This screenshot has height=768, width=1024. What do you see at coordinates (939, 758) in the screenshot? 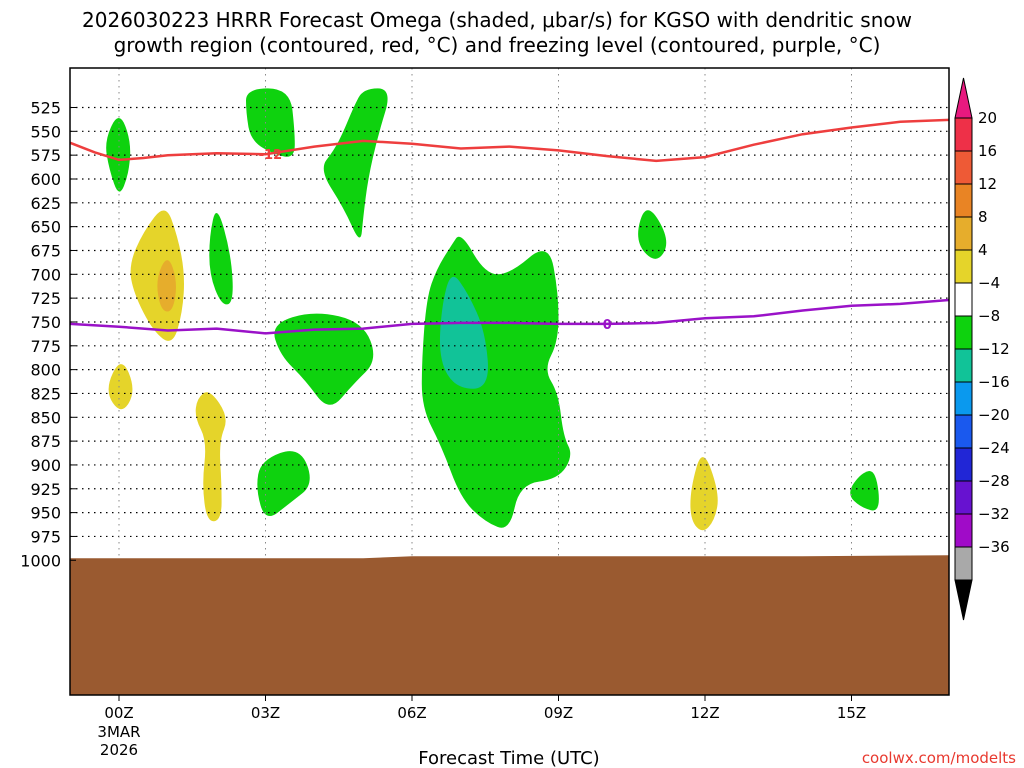
I see `watermark: coolwx.com/modelts` at bounding box center [939, 758].